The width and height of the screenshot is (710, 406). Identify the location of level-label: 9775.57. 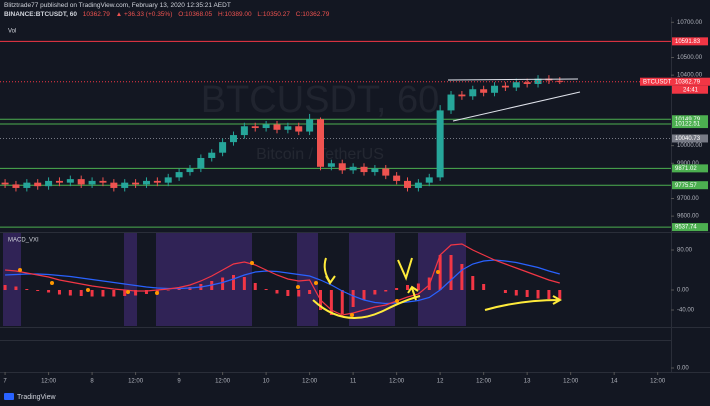
(686, 186).